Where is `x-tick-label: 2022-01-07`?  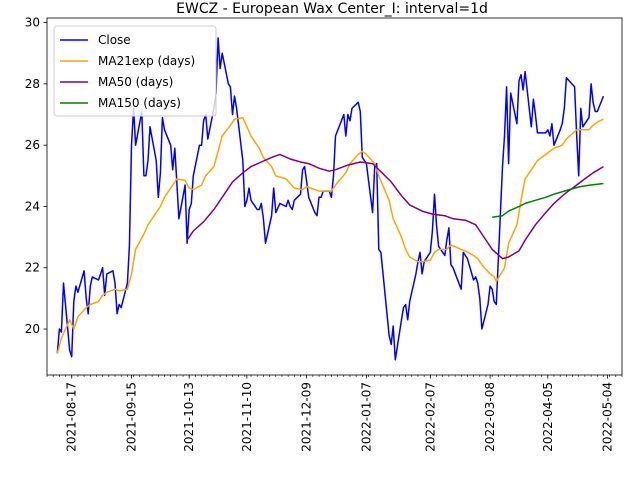
x-tick-label: 2022-01-07 is located at coordinates (366, 417).